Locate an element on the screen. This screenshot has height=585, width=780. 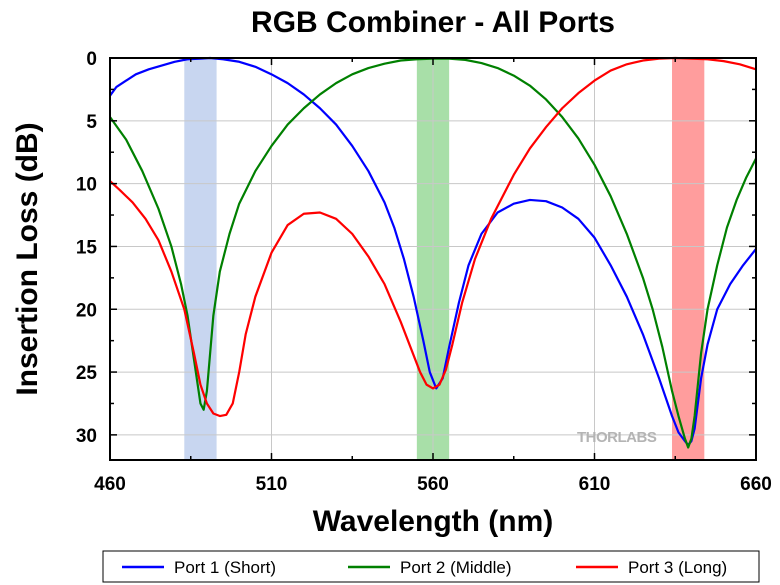
x-tick-label: 560 is located at coordinates (433, 484).